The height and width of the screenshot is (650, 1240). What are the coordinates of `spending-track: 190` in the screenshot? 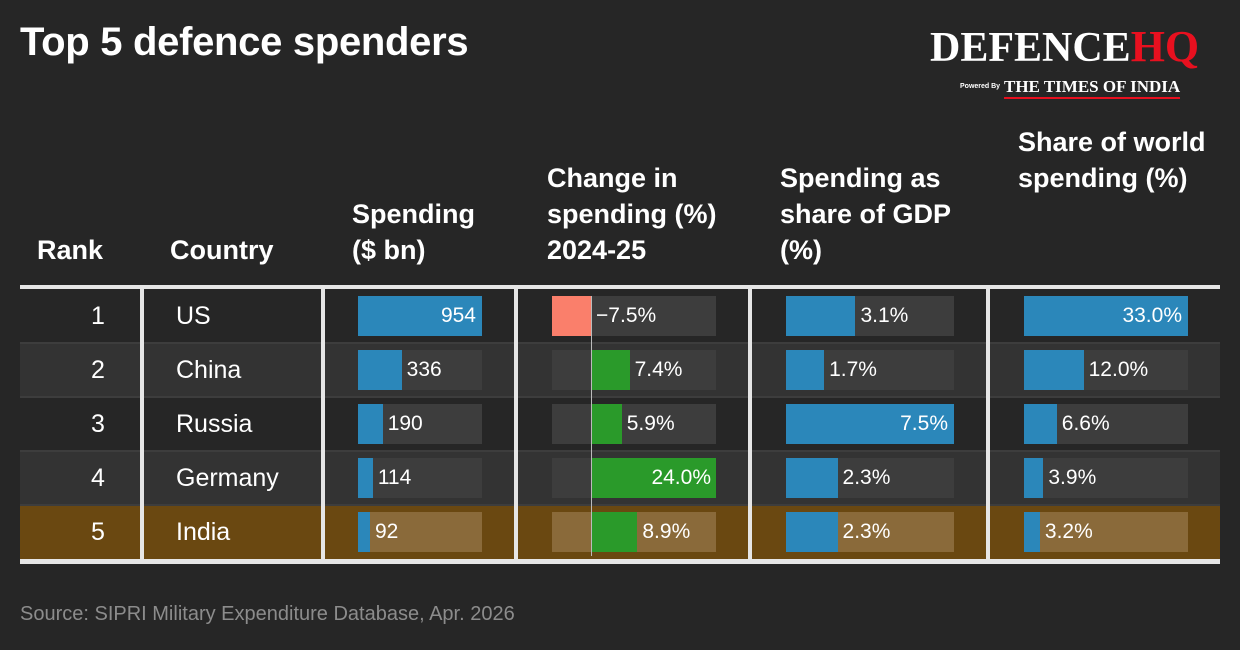 It's located at (420, 424).